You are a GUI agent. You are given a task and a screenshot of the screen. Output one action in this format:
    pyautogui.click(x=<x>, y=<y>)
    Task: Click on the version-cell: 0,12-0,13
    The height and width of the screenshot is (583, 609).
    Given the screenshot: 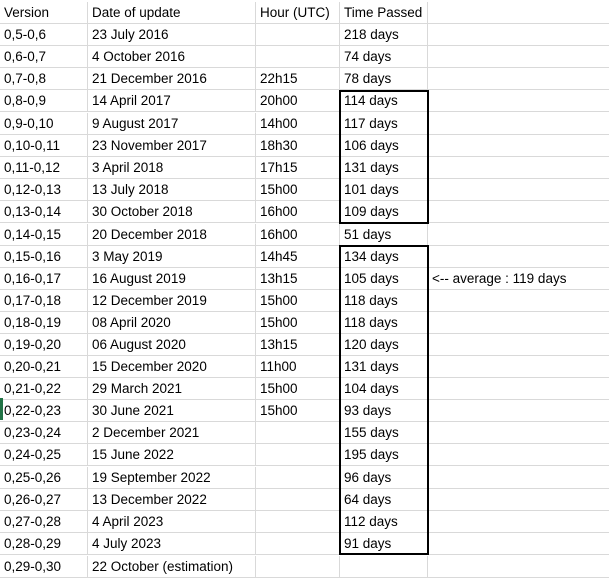 What is the action you would take?
    pyautogui.click(x=44, y=190)
    